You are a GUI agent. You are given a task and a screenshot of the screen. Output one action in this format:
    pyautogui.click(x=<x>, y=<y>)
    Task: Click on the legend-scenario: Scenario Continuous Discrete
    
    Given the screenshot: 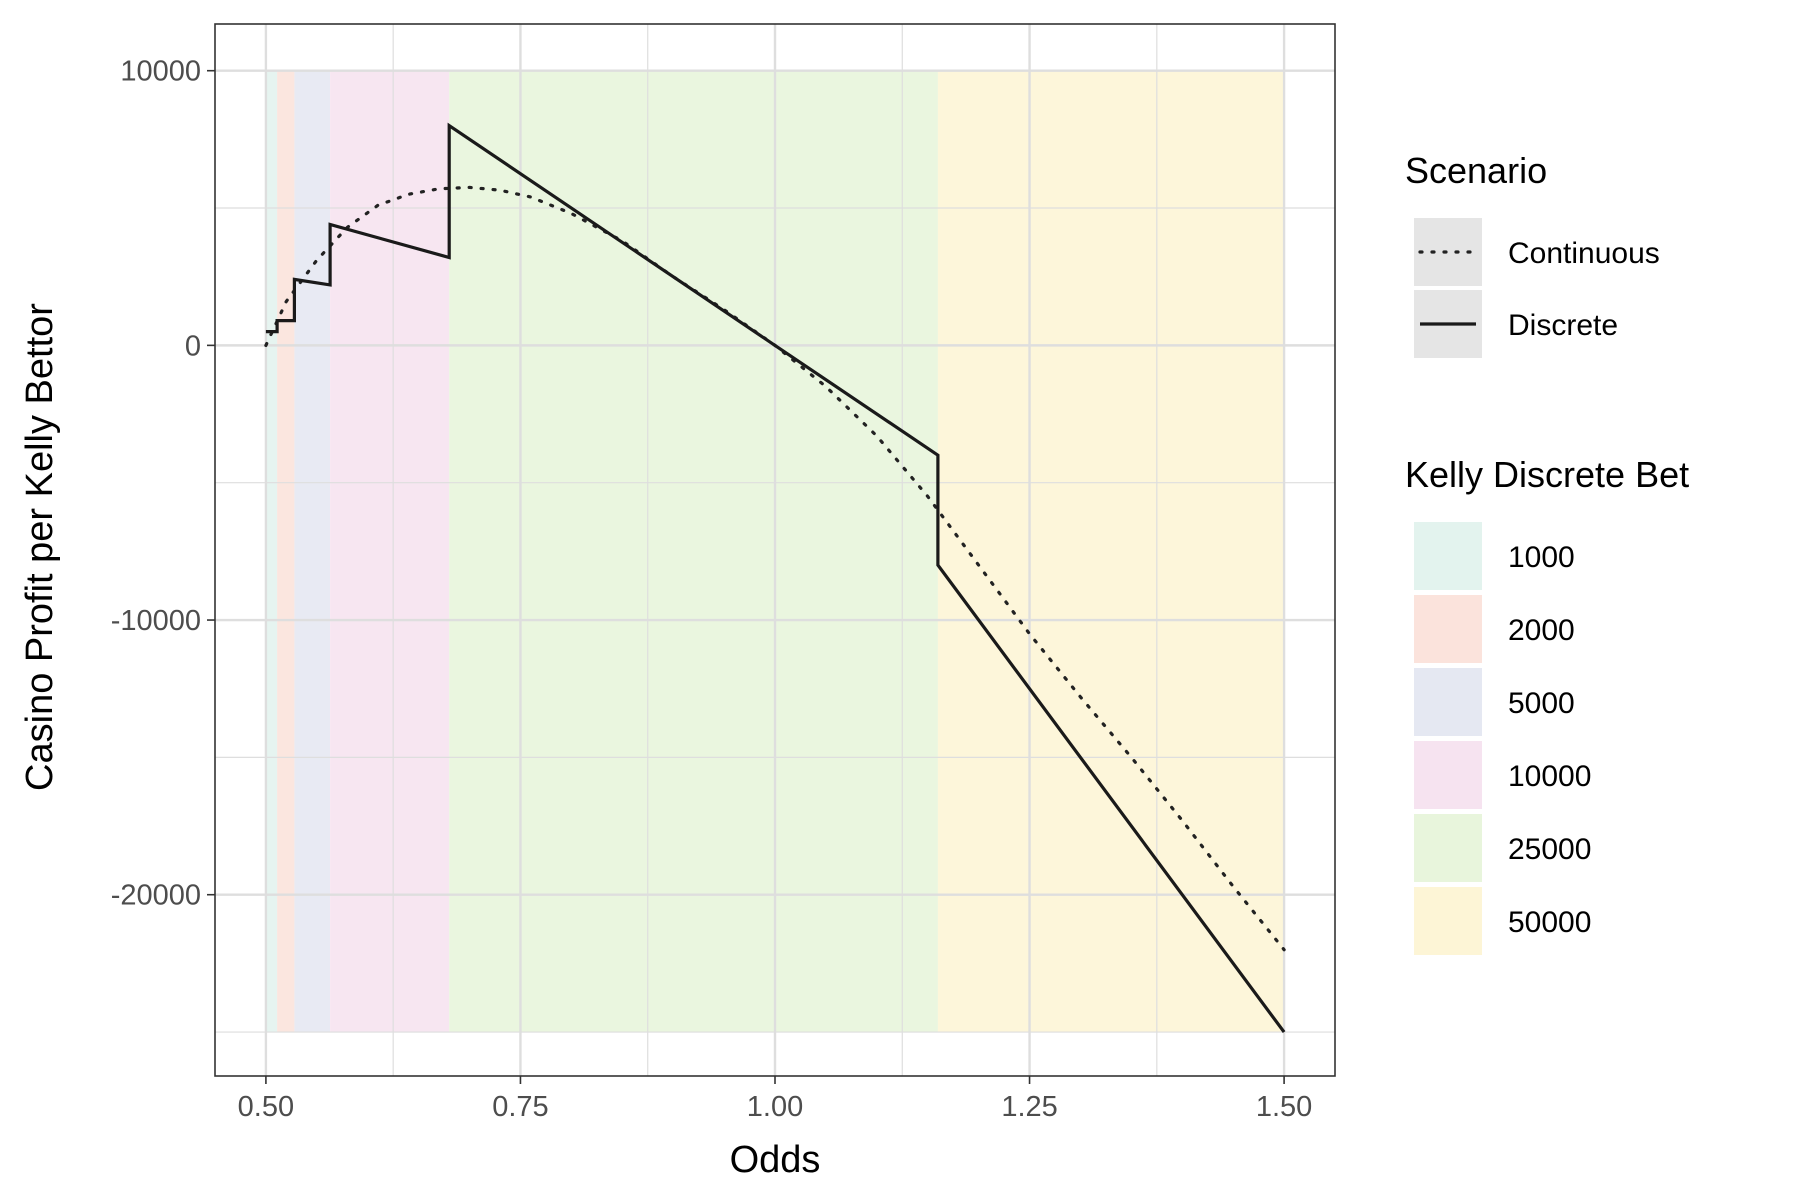 What is the action you would take?
    pyautogui.click(x=1532, y=254)
    